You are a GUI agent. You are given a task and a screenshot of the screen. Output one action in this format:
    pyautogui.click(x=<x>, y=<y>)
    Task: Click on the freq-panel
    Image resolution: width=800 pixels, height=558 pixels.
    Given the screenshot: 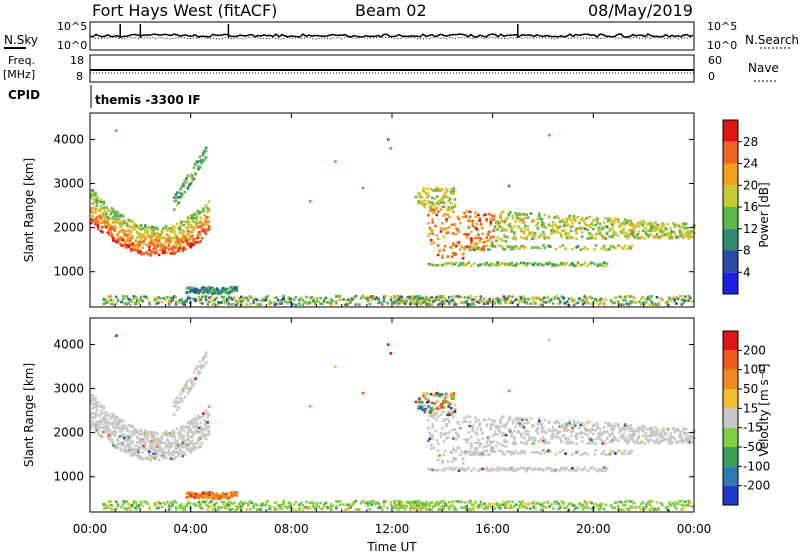 What is the action you would take?
    pyautogui.click(x=392, y=68)
    